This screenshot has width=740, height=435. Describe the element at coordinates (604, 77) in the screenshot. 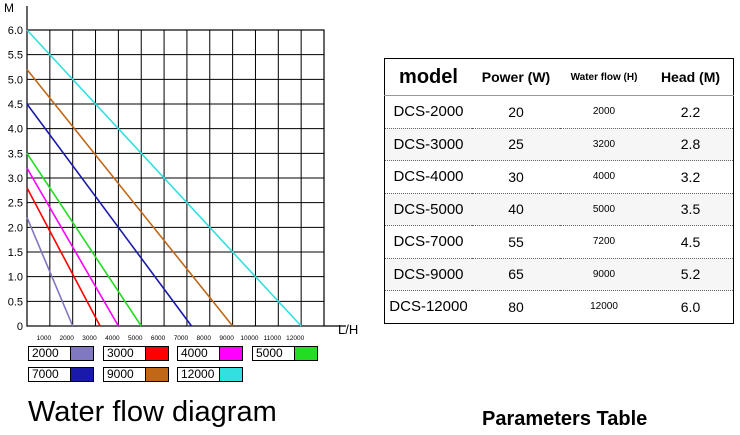

I see `header-water-flow: Water flow (H)` at that location.